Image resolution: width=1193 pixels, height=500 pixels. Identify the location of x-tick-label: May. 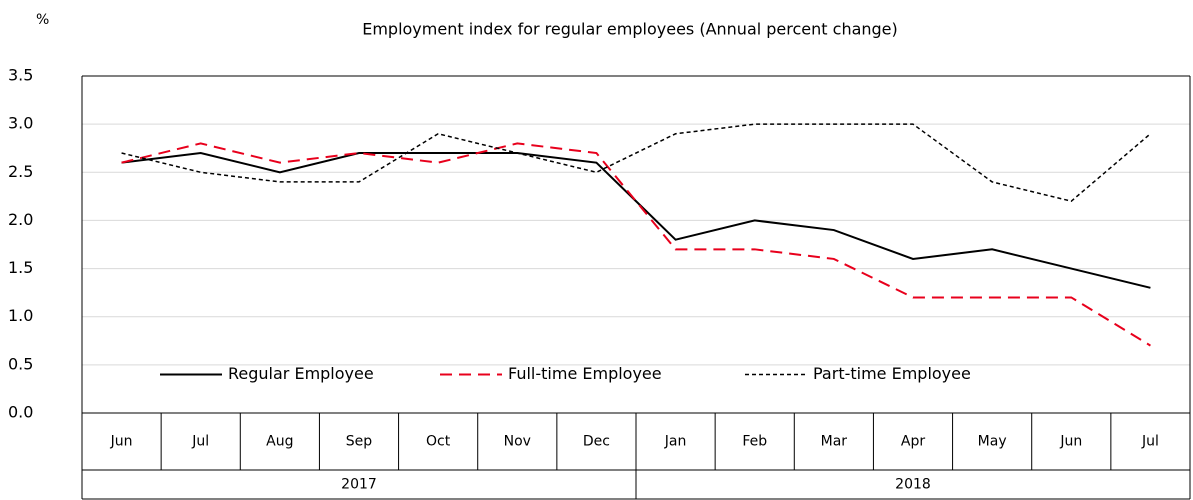
(992, 442).